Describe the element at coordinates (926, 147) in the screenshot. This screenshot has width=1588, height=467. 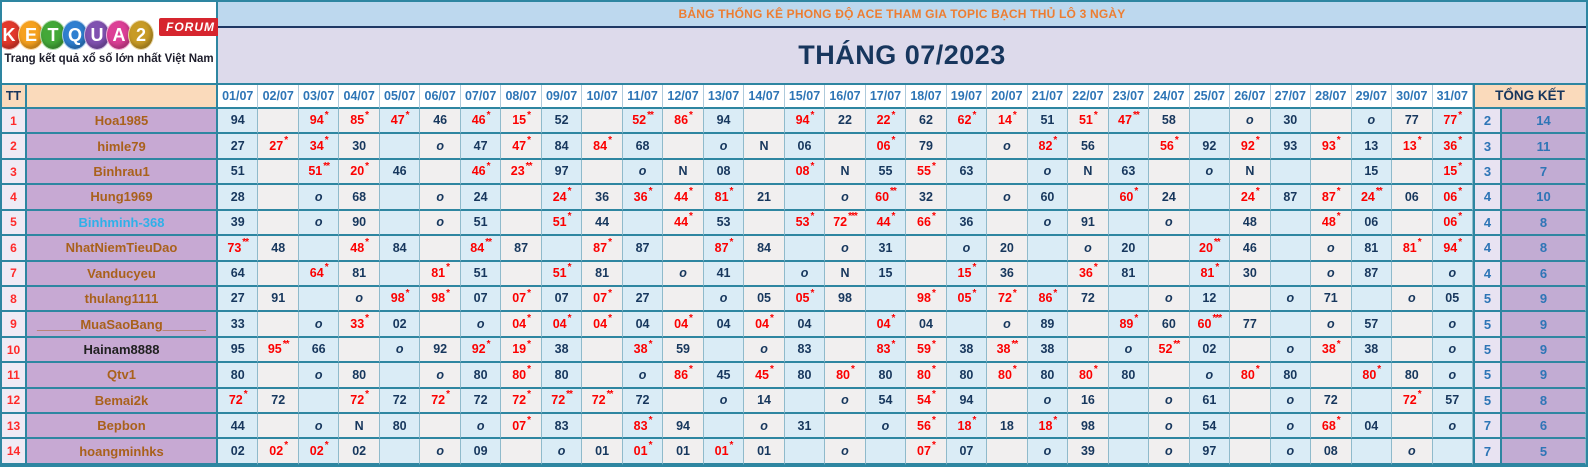
I see `value-cell: 79` at that location.